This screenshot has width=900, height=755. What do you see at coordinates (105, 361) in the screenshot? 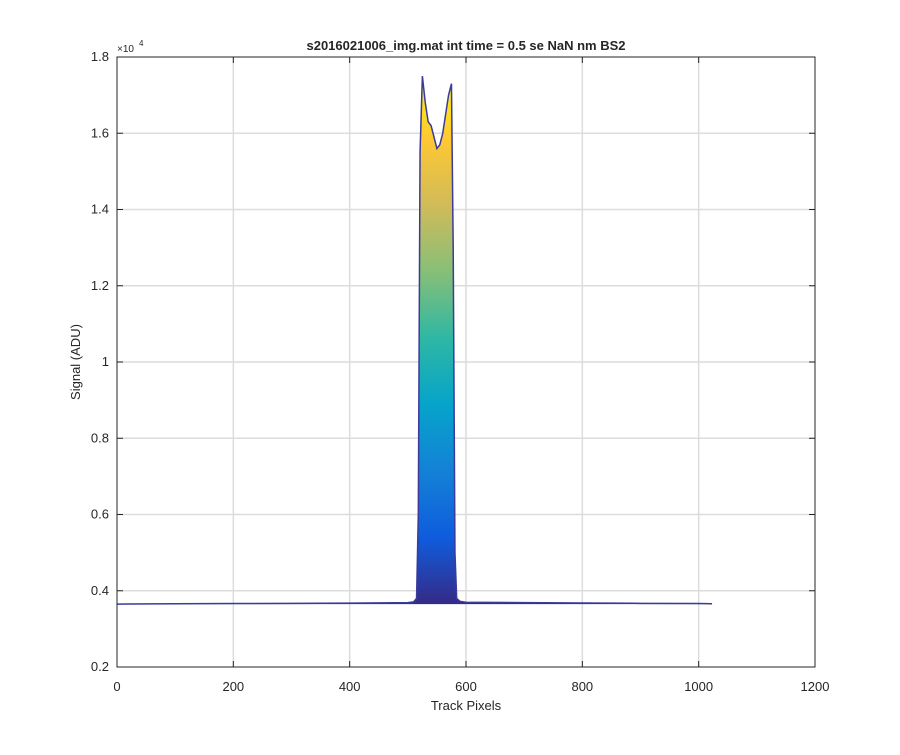
I see `y-tick-label: 1` at bounding box center [105, 361].